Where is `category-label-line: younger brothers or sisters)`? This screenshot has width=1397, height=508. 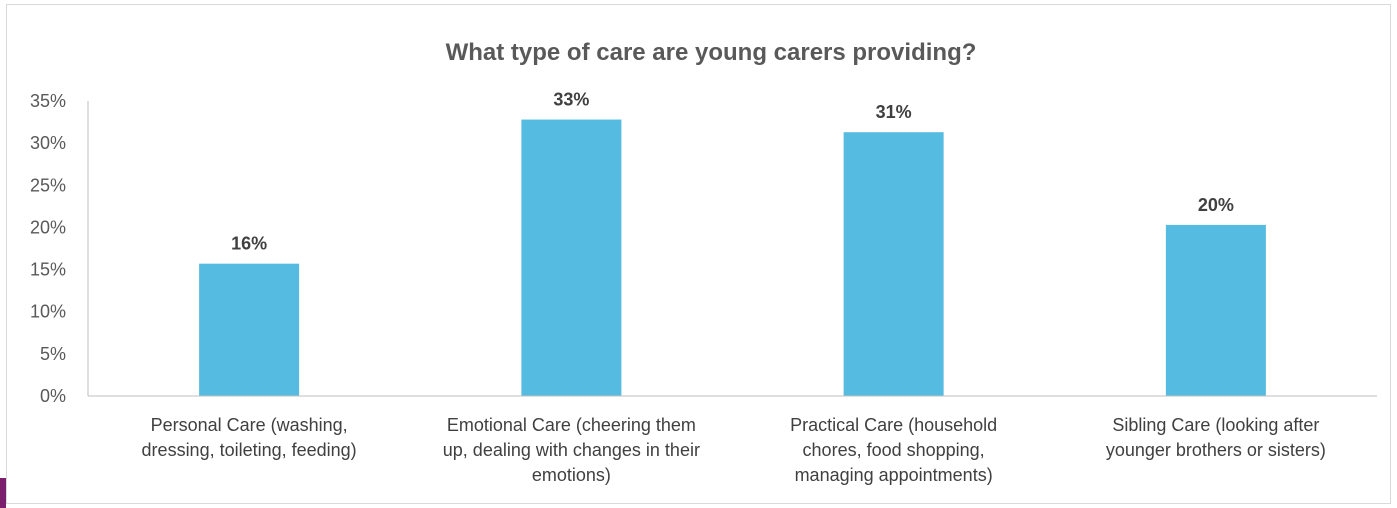
category-label-line: younger brothers or sisters) is located at coordinates (1216, 450).